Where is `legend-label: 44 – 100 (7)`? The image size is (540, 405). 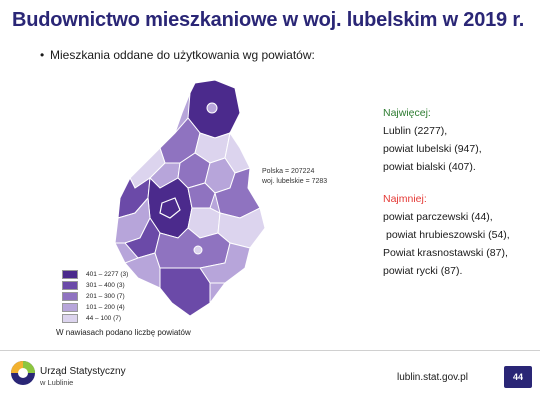
legend-label: 44 – 100 (7) is located at coordinates (104, 318).